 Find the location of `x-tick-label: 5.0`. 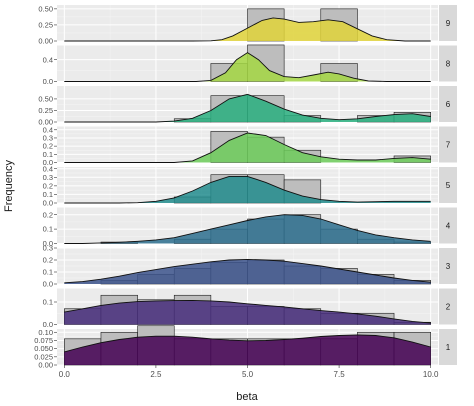

x-tick-label: 5.0 is located at coordinates (248, 374).